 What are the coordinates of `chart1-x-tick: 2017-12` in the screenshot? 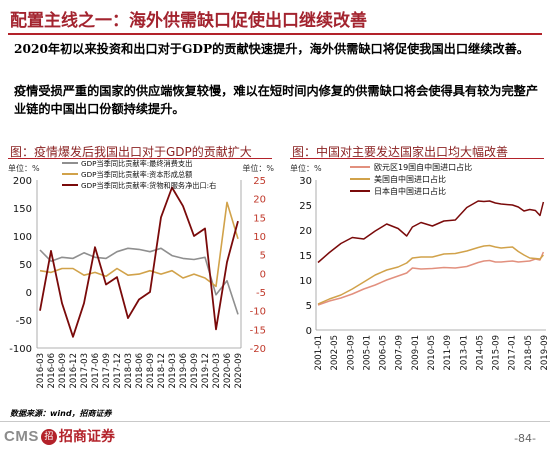 It's located at (118, 371).